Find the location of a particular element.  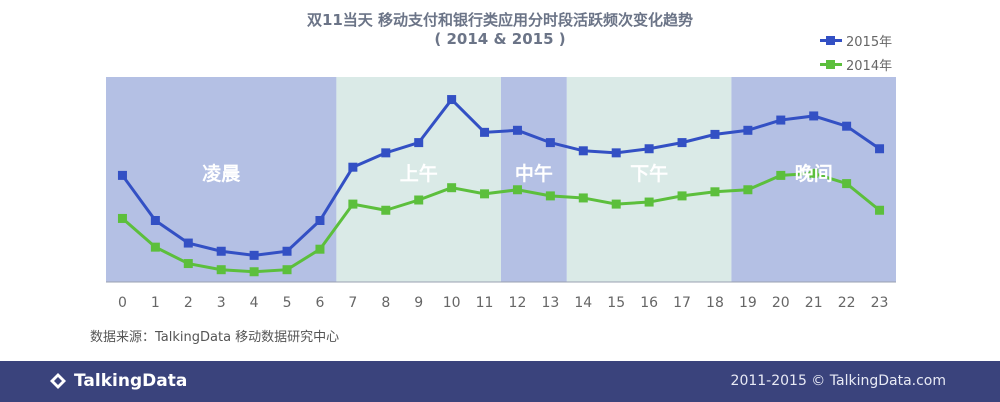

chart-title: 双11当天 移动支付和银行类应用分时段活跃频次变化趋势 is located at coordinates (500, 20).